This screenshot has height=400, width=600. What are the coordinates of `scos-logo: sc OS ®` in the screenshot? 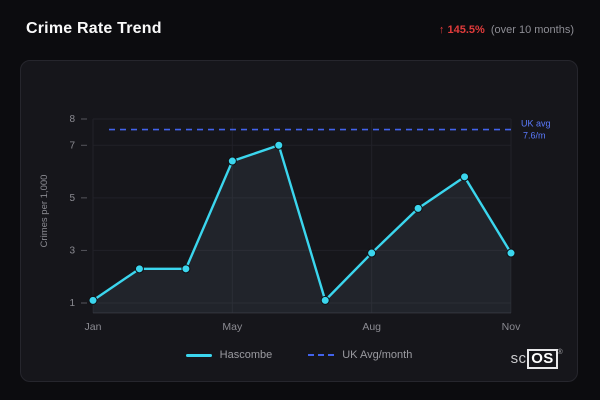 It's located at (536, 358).